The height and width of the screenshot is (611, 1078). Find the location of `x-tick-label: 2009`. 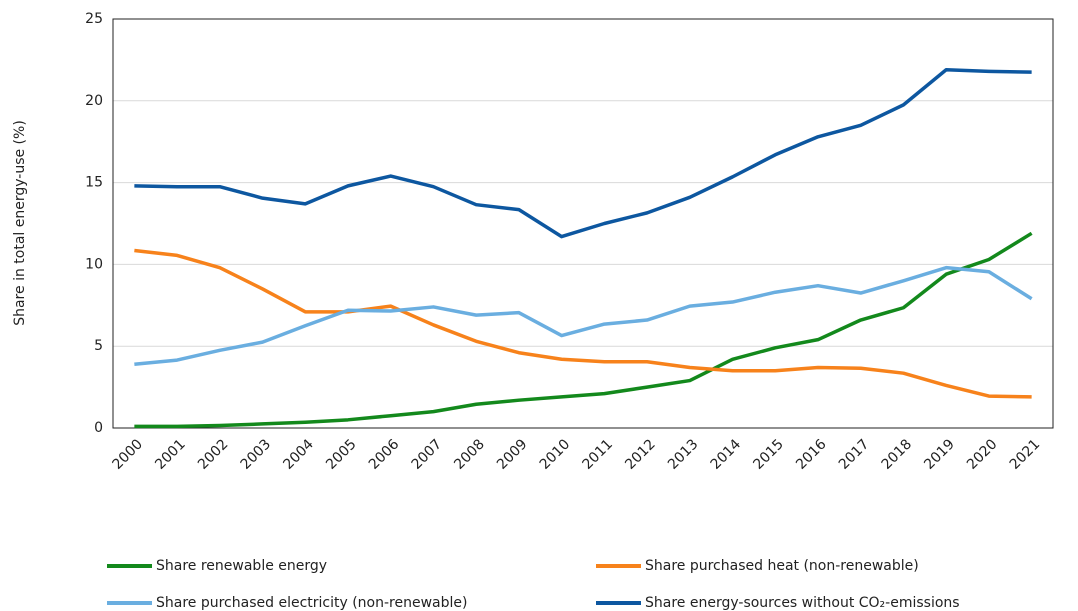

x-tick-label: 2009 is located at coordinates (512, 454).